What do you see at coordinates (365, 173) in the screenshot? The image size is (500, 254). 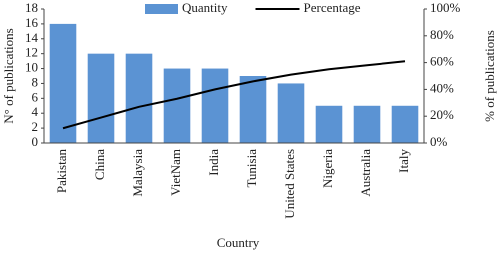 I see `x-tick-label: Australia` at bounding box center [365, 173].